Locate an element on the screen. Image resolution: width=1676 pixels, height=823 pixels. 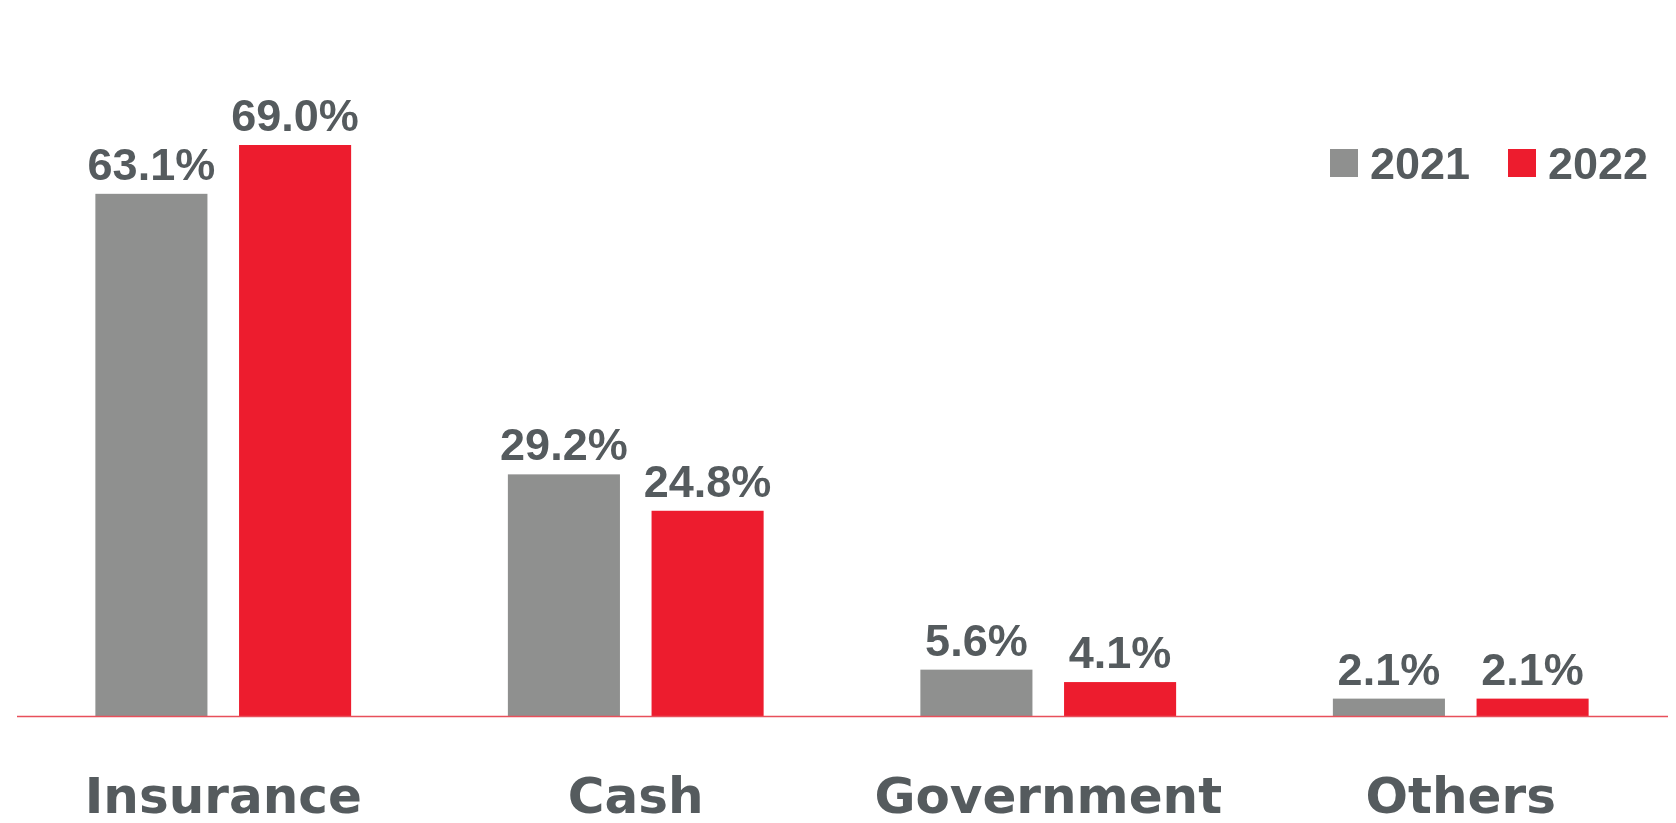
data-label: 63.1% is located at coordinates (151, 164).